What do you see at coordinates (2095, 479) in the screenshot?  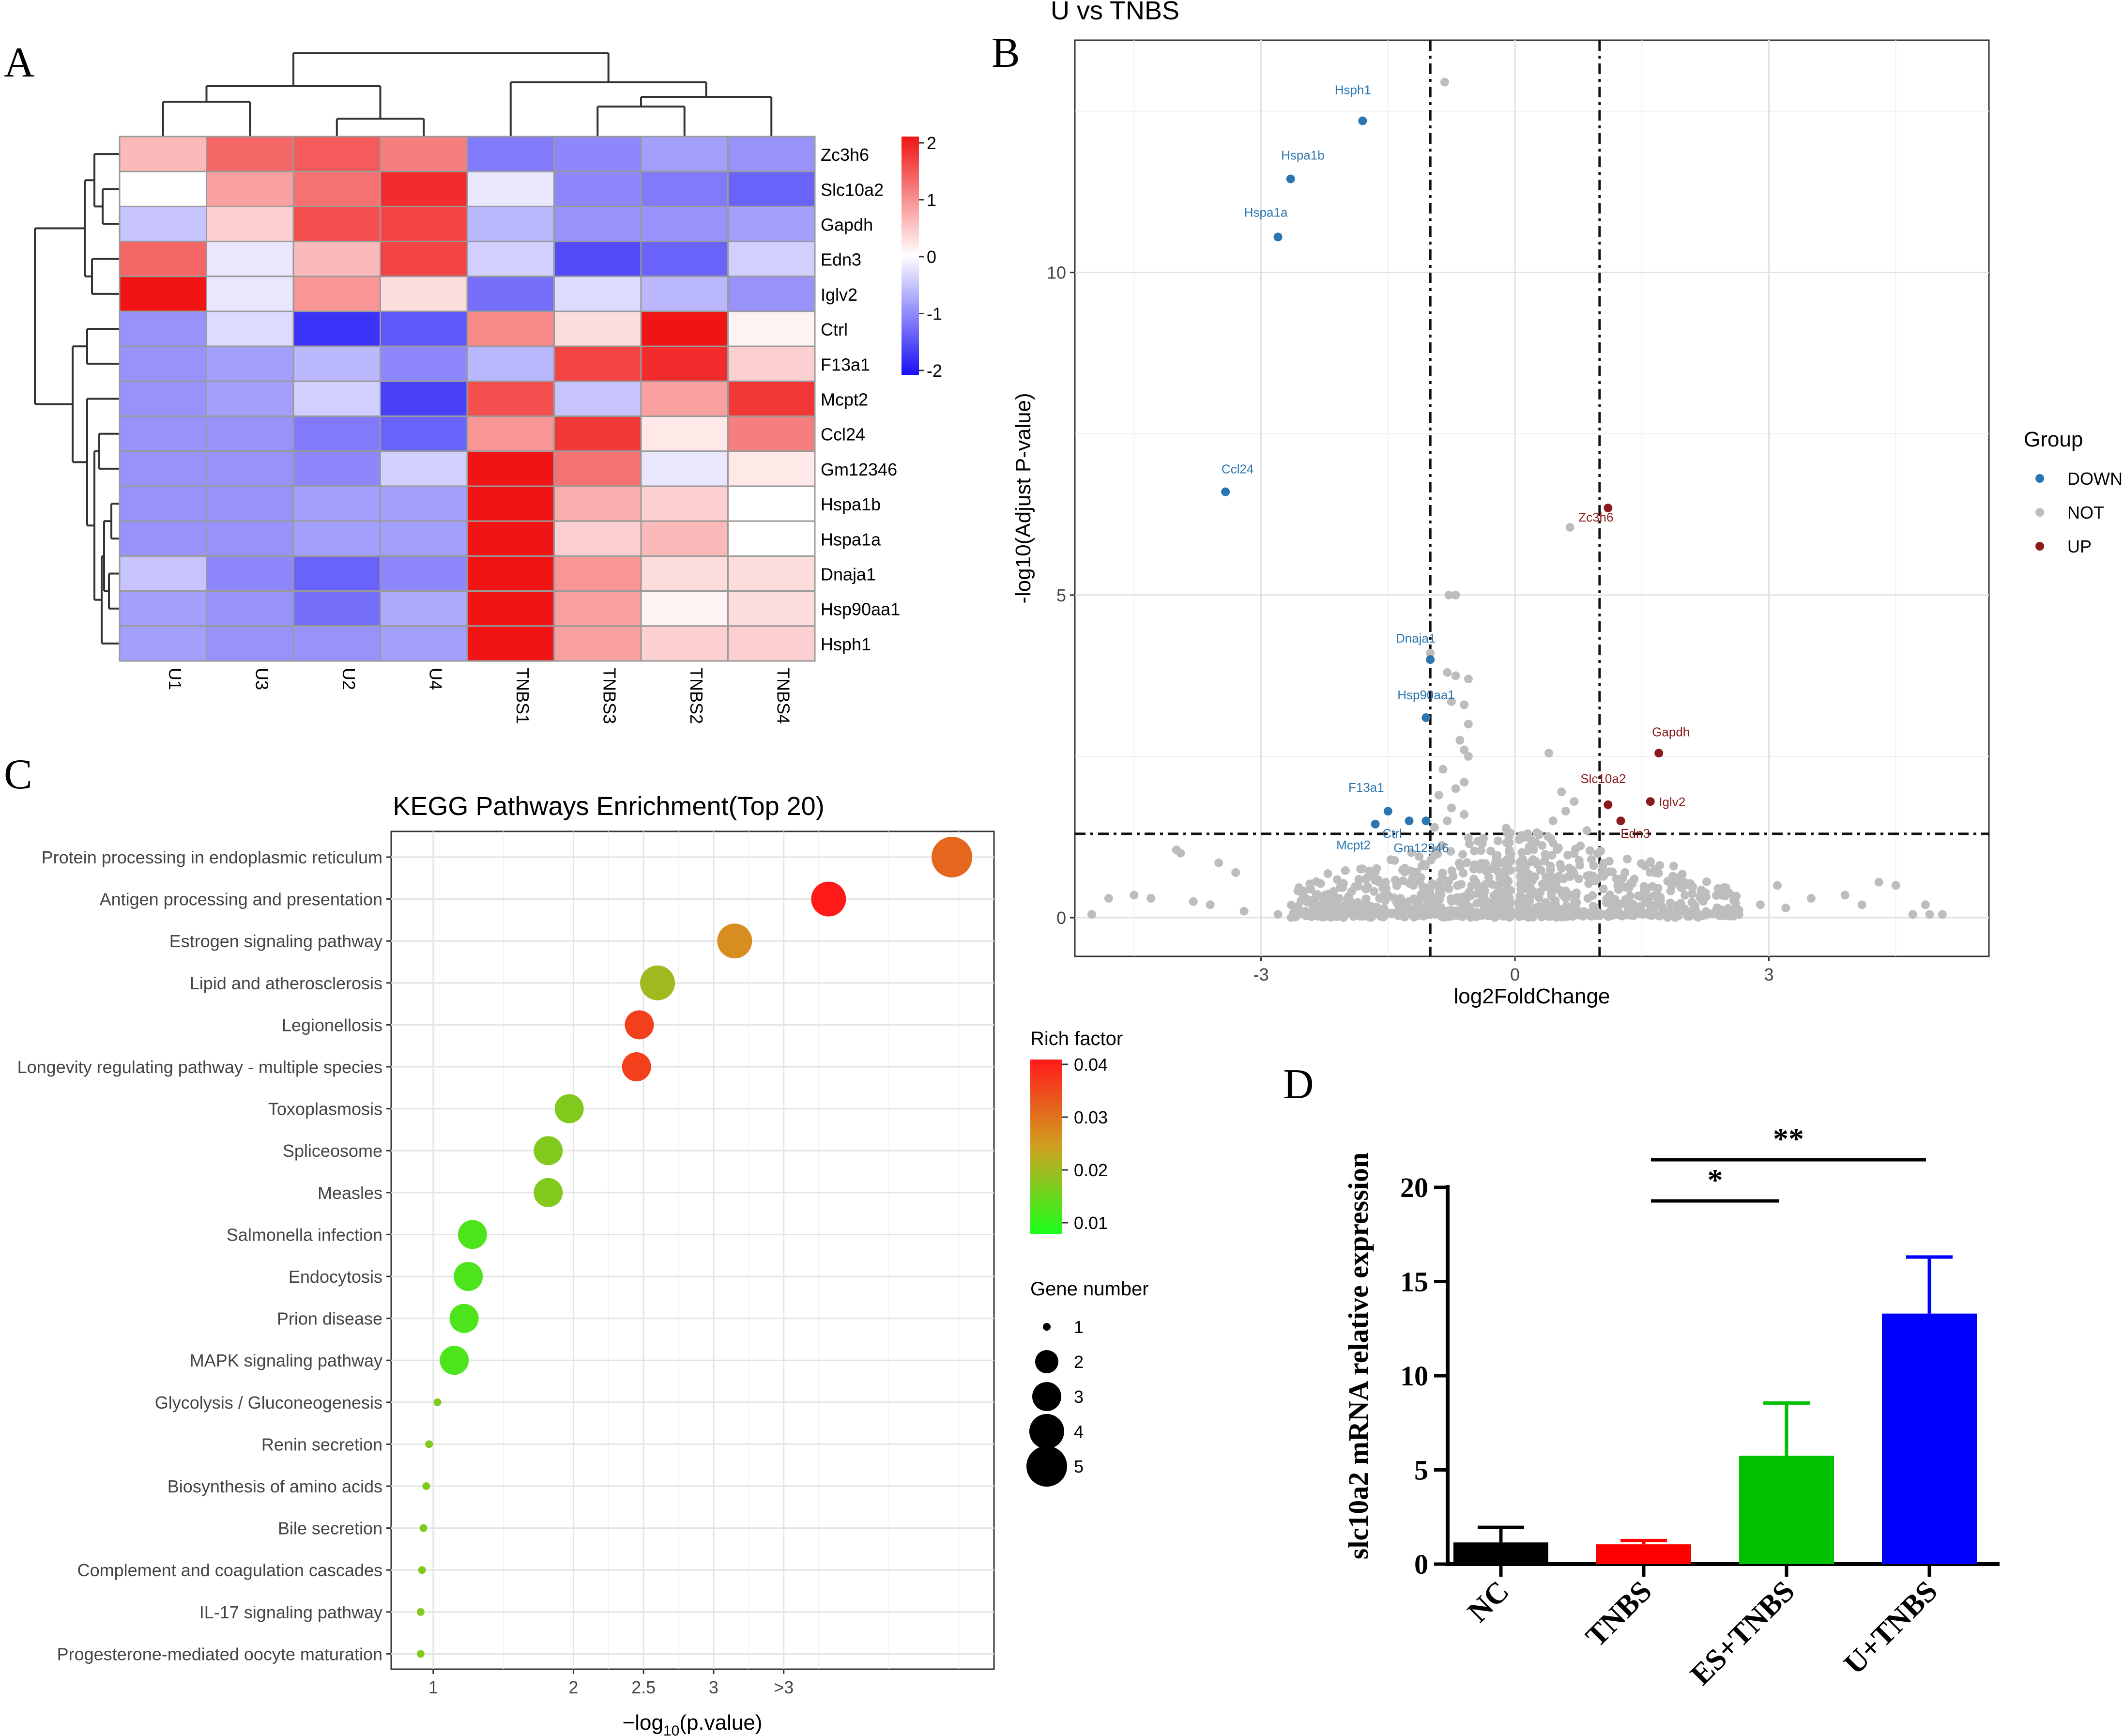 I see `volcano-legend-item: DOWN` at bounding box center [2095, 479].